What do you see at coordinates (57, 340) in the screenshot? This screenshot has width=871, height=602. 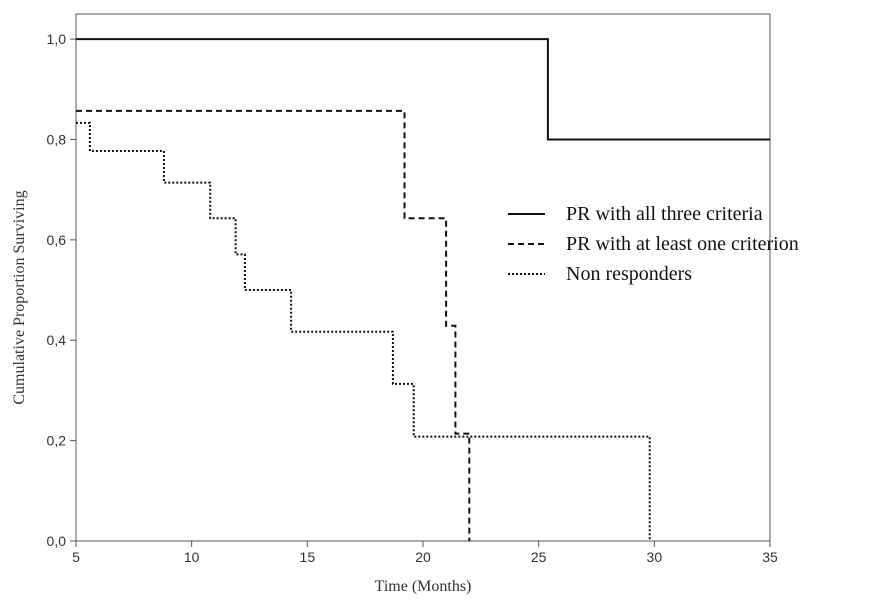 I see `y-tick-label: 0,4` at bounding box center [57, 340].